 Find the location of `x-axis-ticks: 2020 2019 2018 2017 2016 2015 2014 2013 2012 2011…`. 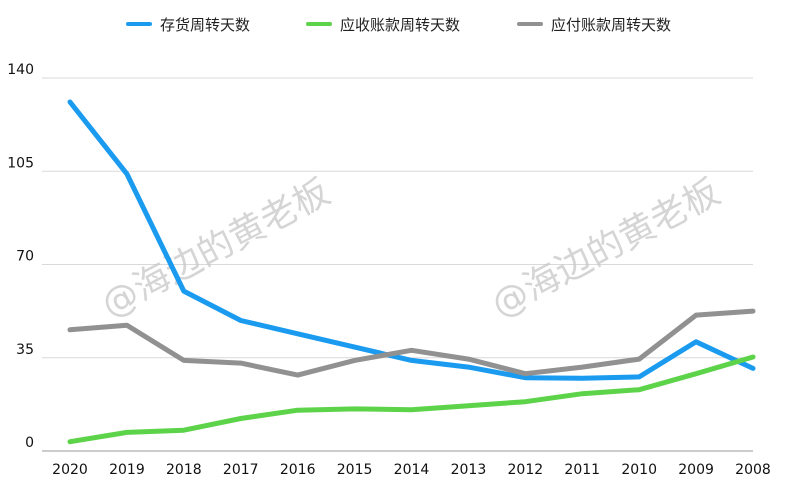

x-axis-ticks: 2020 2019 2018 2017 2016 2015 2014 2013 2012 2011… is located at coordinates (411, 470).